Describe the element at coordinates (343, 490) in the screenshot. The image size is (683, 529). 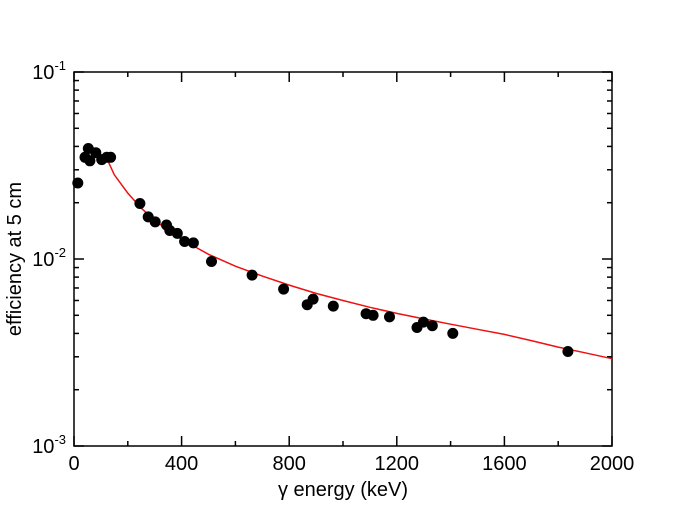
I see `x-axis-label: γ energy (keV)` at that location.